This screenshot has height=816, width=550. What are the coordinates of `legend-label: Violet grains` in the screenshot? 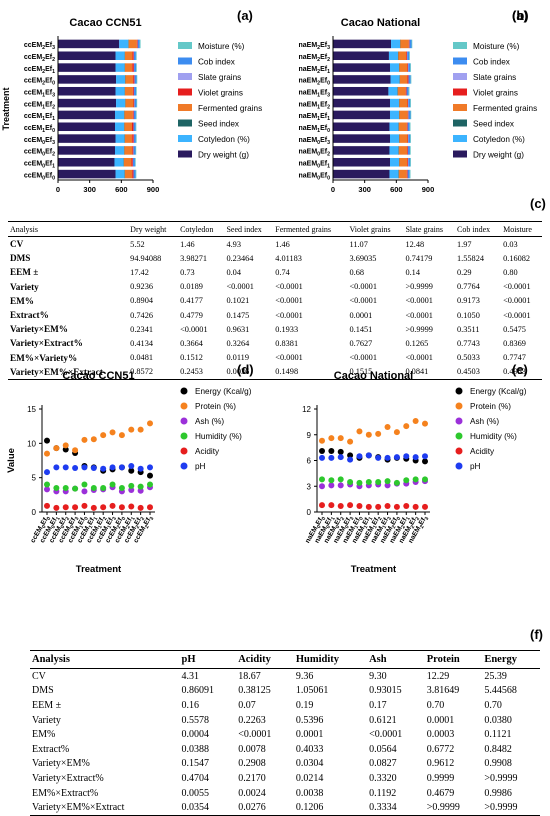 It's located at (495, 93).